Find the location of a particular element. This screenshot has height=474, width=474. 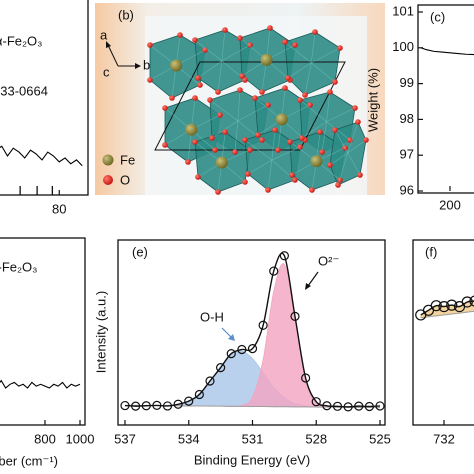

y-axis-label: Intensity (a.u.) is located at coordinates (100, 332).